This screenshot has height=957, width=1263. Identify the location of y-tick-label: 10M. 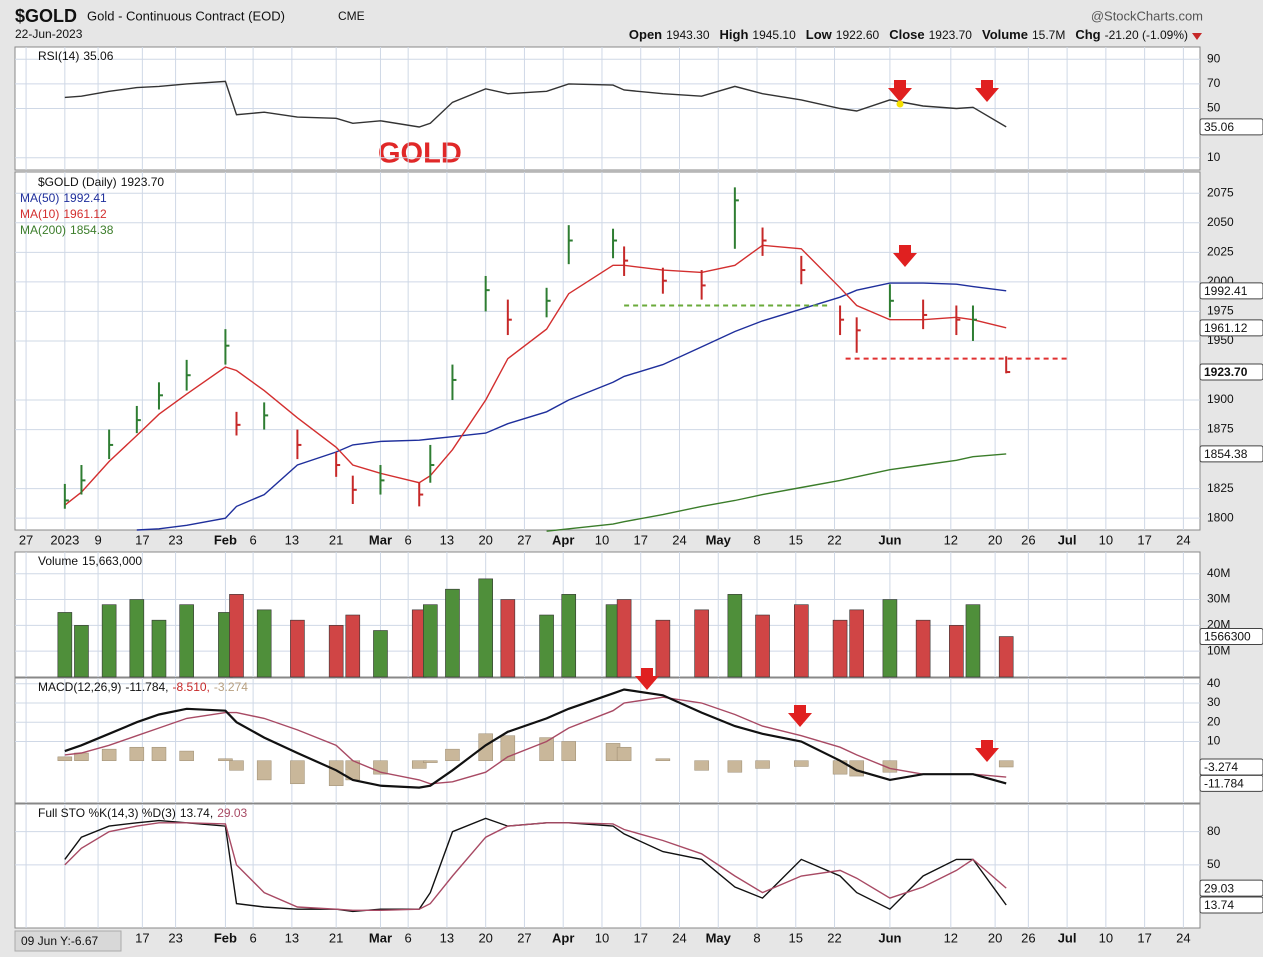
(1218, 650).